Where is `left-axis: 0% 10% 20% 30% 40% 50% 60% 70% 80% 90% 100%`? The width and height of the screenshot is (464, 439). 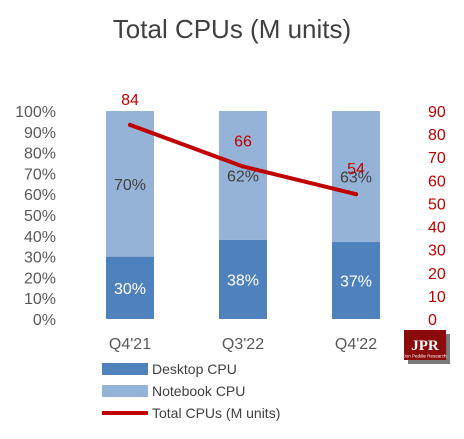 left-axis: 0% 10% 20% 30% 40% 50% 60% 70% 80% 90% 100% is located at coordinates (35, 216).